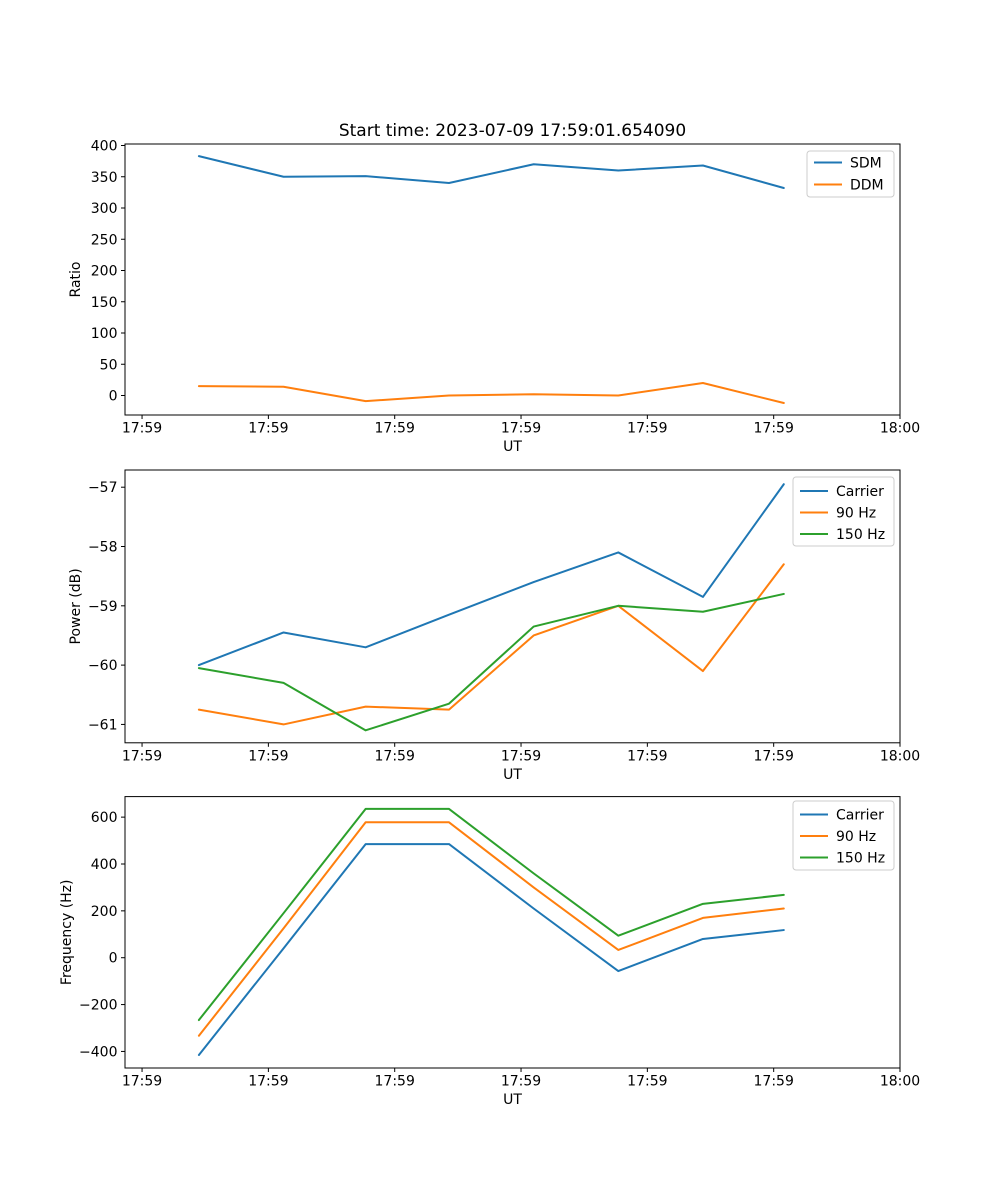 Image resolution: width=1000 pixels, height=1200 pixels. Describe the element at coordinates (103, 607) in the screenshot. I see `y-tick-label: −59` at that location.